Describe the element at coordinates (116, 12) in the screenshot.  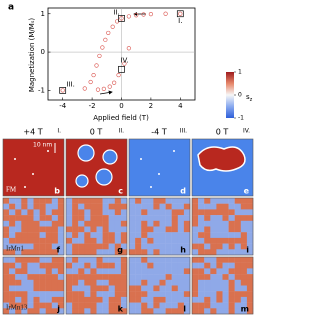
I see `state-label: II.` at that location.